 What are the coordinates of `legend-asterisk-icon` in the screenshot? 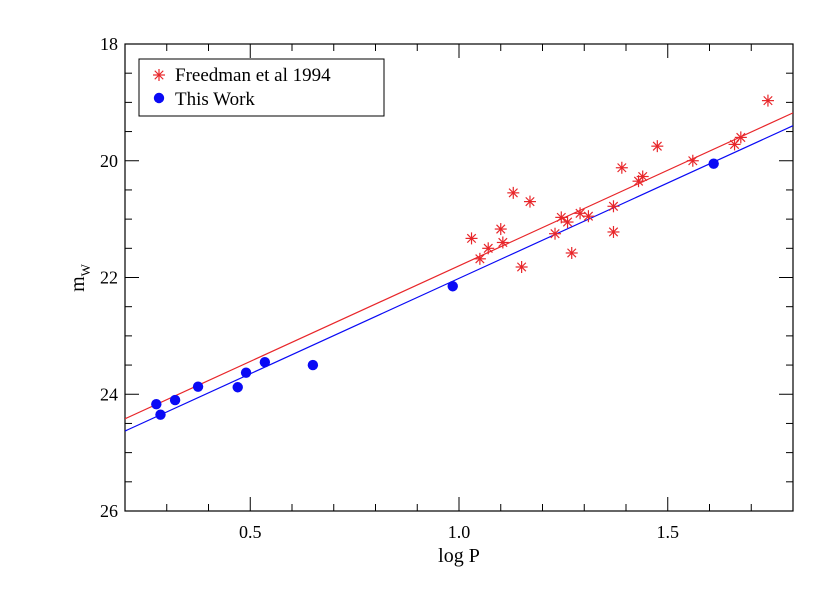 It's located at (159, 75).